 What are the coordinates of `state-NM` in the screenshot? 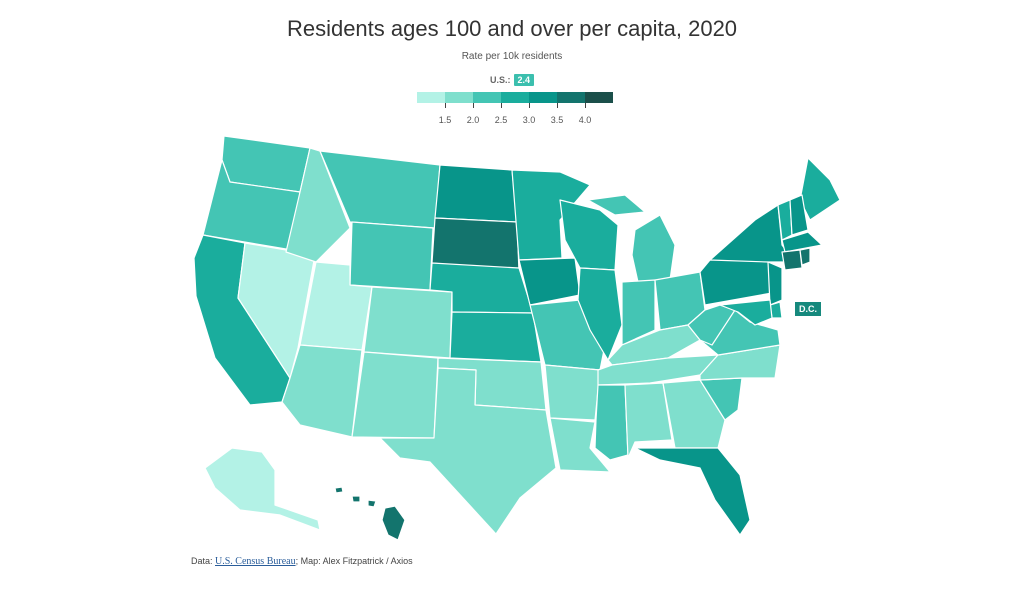 It's located at (395, 395).